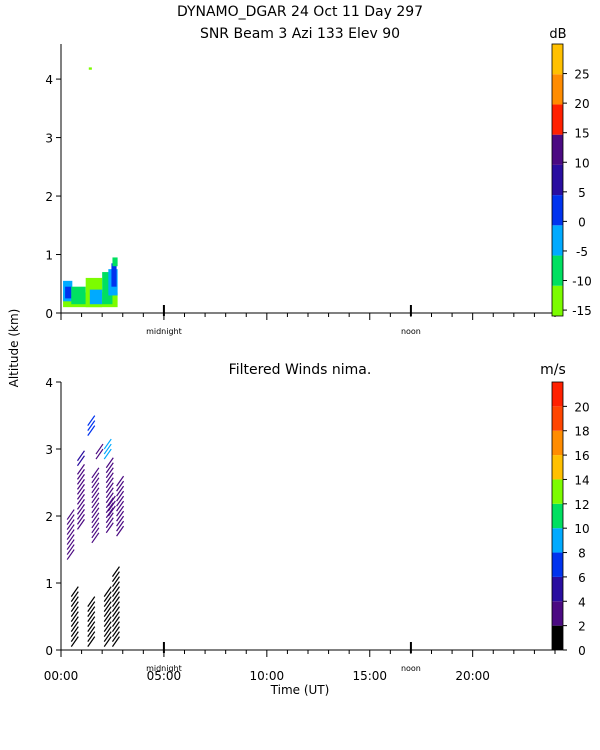  What do you see at coordinates (582, 222) in the screenshot?
I see `colorbar-tick-label: 0` at bounding box center [582, 222].